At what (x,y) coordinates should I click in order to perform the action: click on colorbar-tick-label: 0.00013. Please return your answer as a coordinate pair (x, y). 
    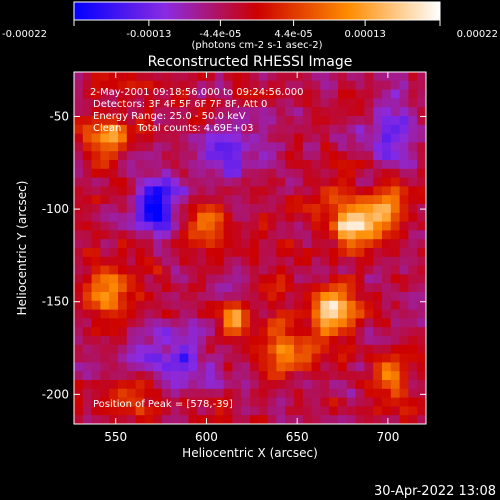
    Looking at the image, I should click on (364, 34).